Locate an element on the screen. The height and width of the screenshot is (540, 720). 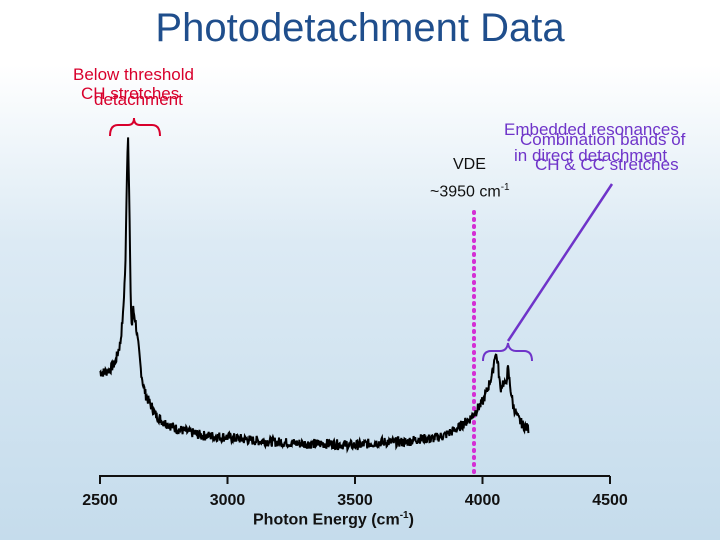
below-threshold-label-line2: detachment is located at coordinates (138, 99).